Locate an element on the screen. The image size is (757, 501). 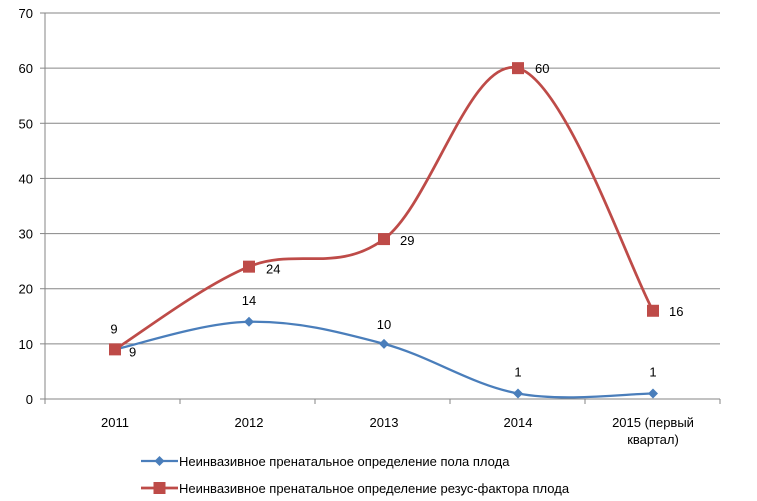
y-tick-label: 30 is located at coordinates (26, 234).